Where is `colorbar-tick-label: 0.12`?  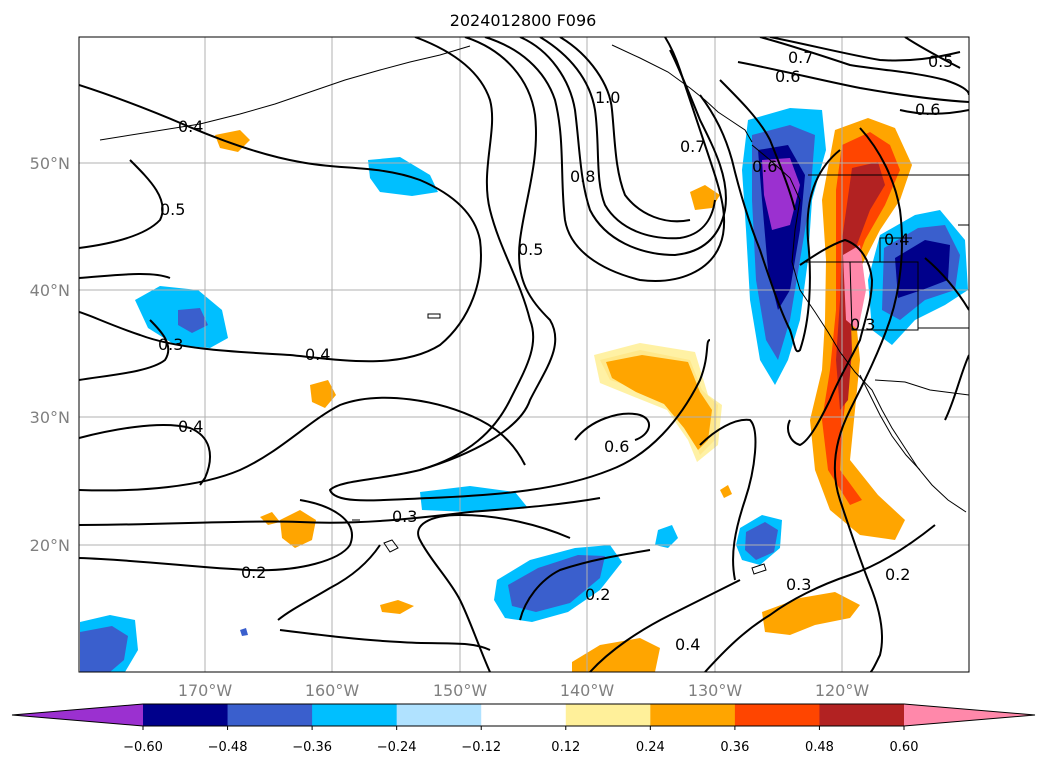 colorbar-tick-label: 0.12 is located at coordinates (565, 747).